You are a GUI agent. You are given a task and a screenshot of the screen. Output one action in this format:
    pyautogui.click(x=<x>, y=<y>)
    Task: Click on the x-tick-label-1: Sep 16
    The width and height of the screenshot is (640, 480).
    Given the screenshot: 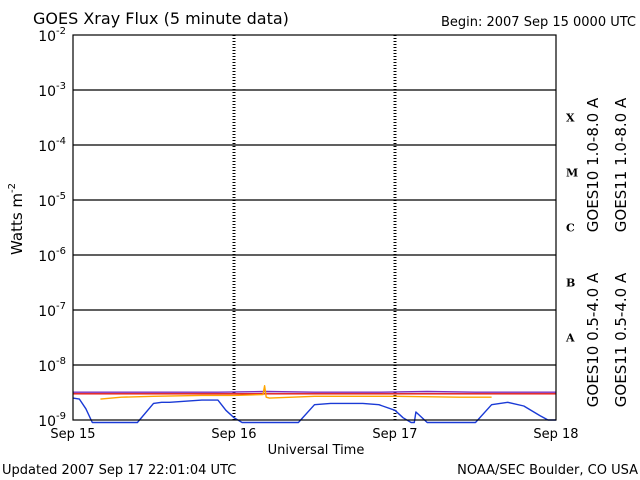 What is the action you would take?
    pyautogui.click(x=233, y=434)
    